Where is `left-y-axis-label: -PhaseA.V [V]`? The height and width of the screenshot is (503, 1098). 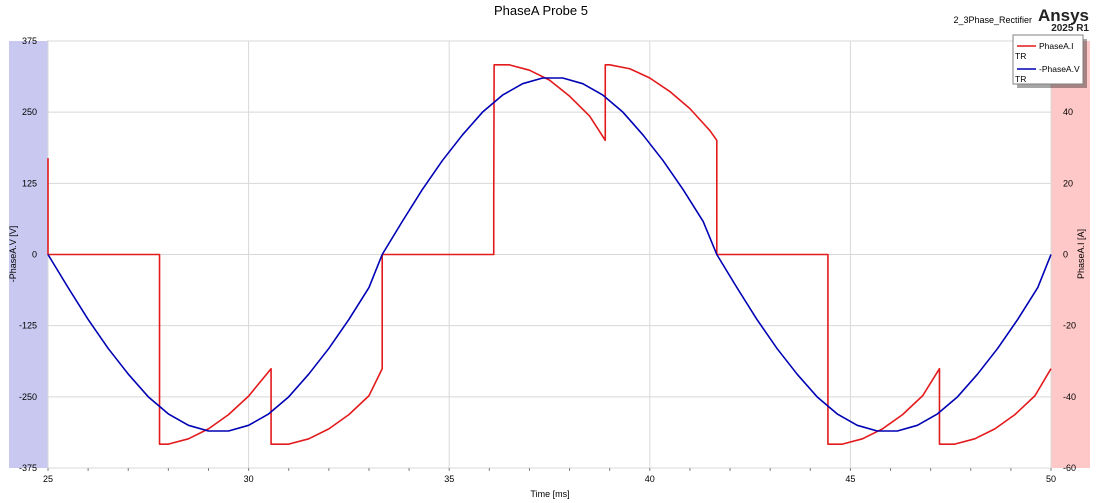 left-y-axis-label: -PhaseA.V [V] is located at coordinates (13, 254).